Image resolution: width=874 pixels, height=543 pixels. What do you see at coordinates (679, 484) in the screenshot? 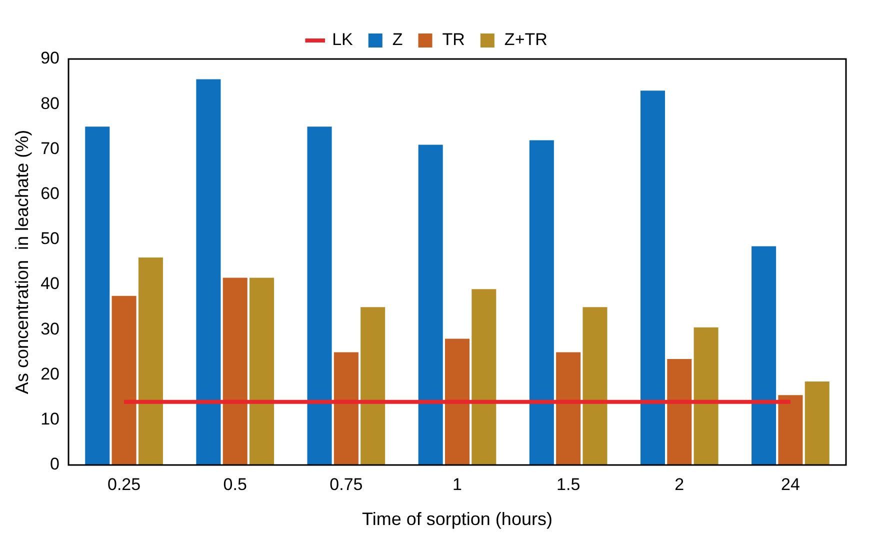
I see `x-tick-label: 2` at bounding box center [679, 484].